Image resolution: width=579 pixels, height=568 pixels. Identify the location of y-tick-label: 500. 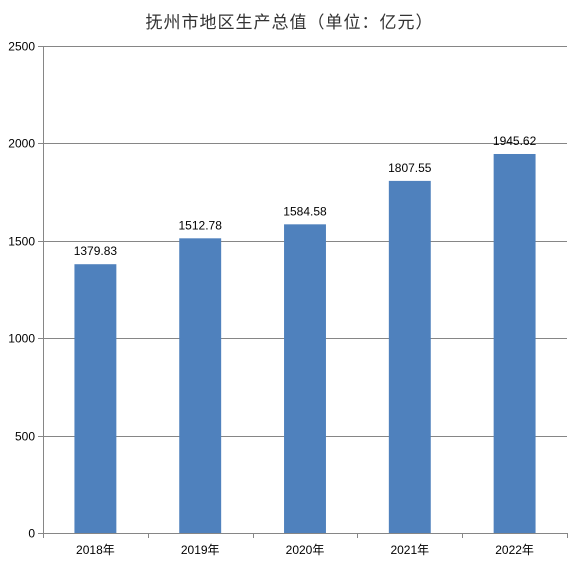
(25, 437).